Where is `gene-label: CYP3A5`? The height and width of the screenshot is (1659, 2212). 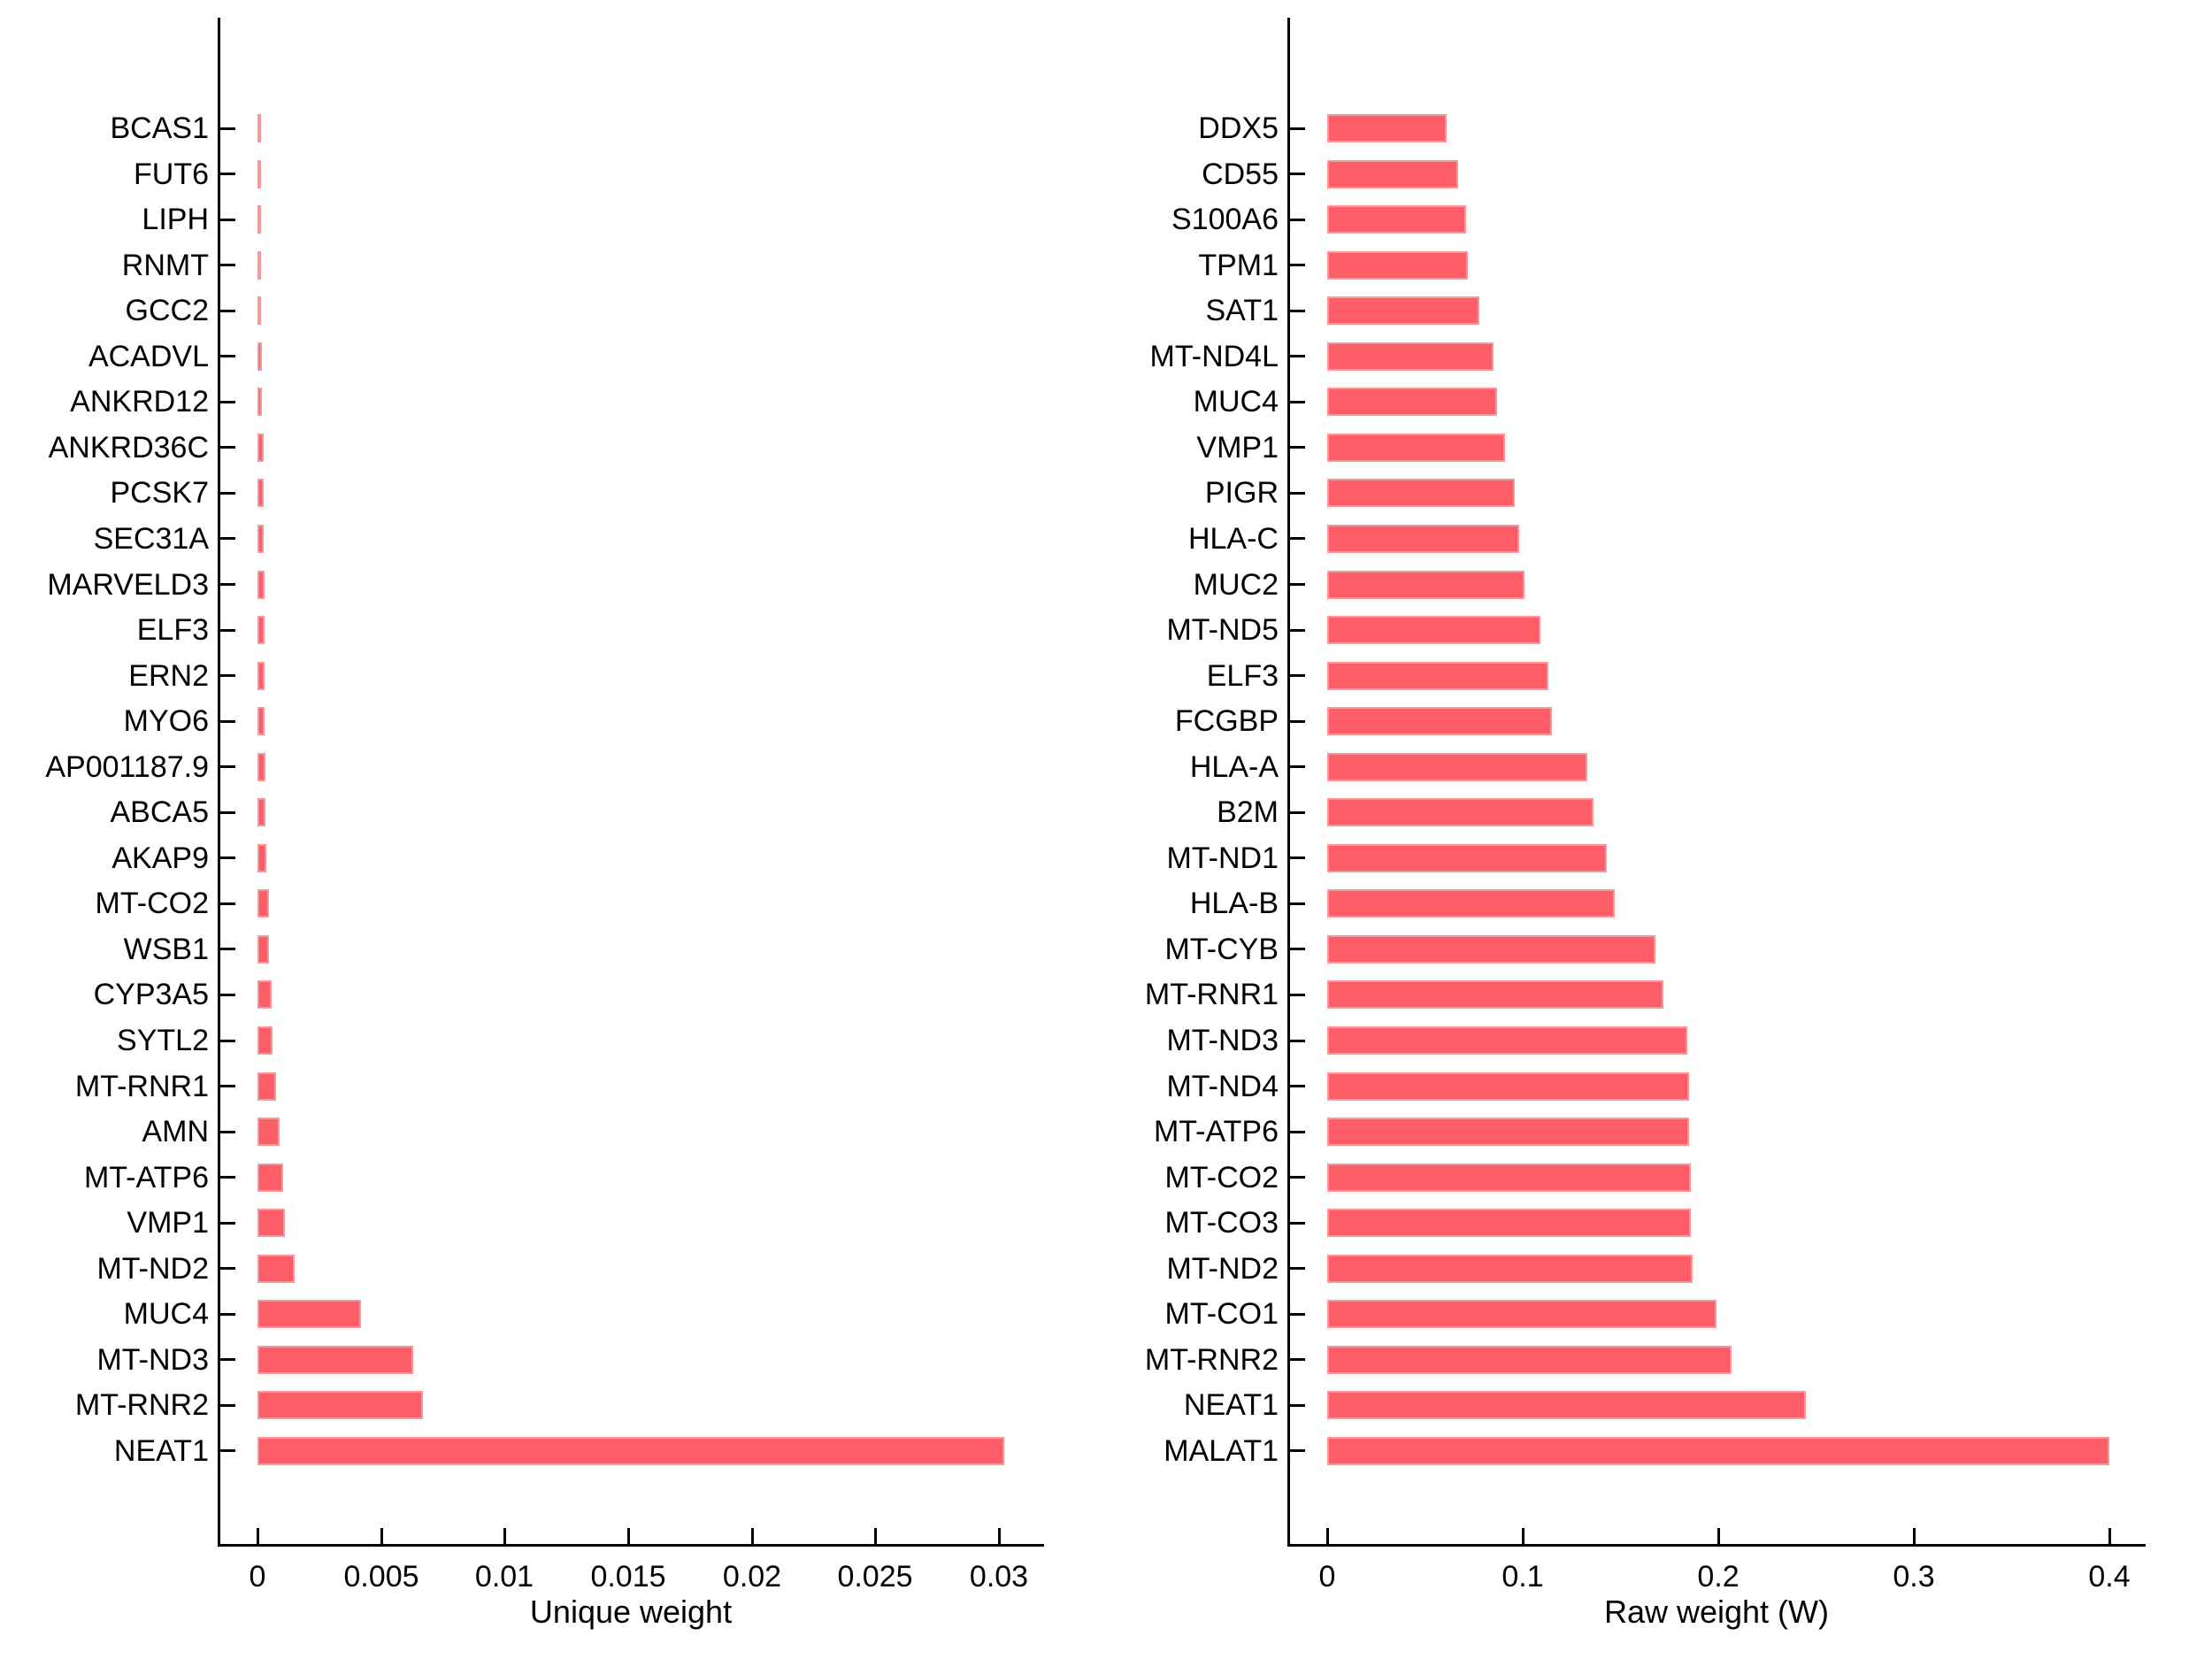
gene-label: CYP3A5 is located at coordinates (151, 995).